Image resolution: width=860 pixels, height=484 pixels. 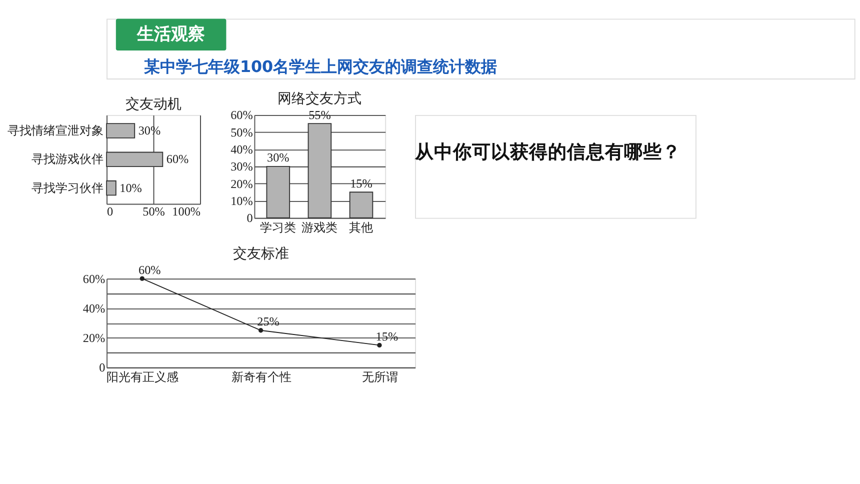 I want to click on y-tick-label: 30%, so click(x=241, y=167).